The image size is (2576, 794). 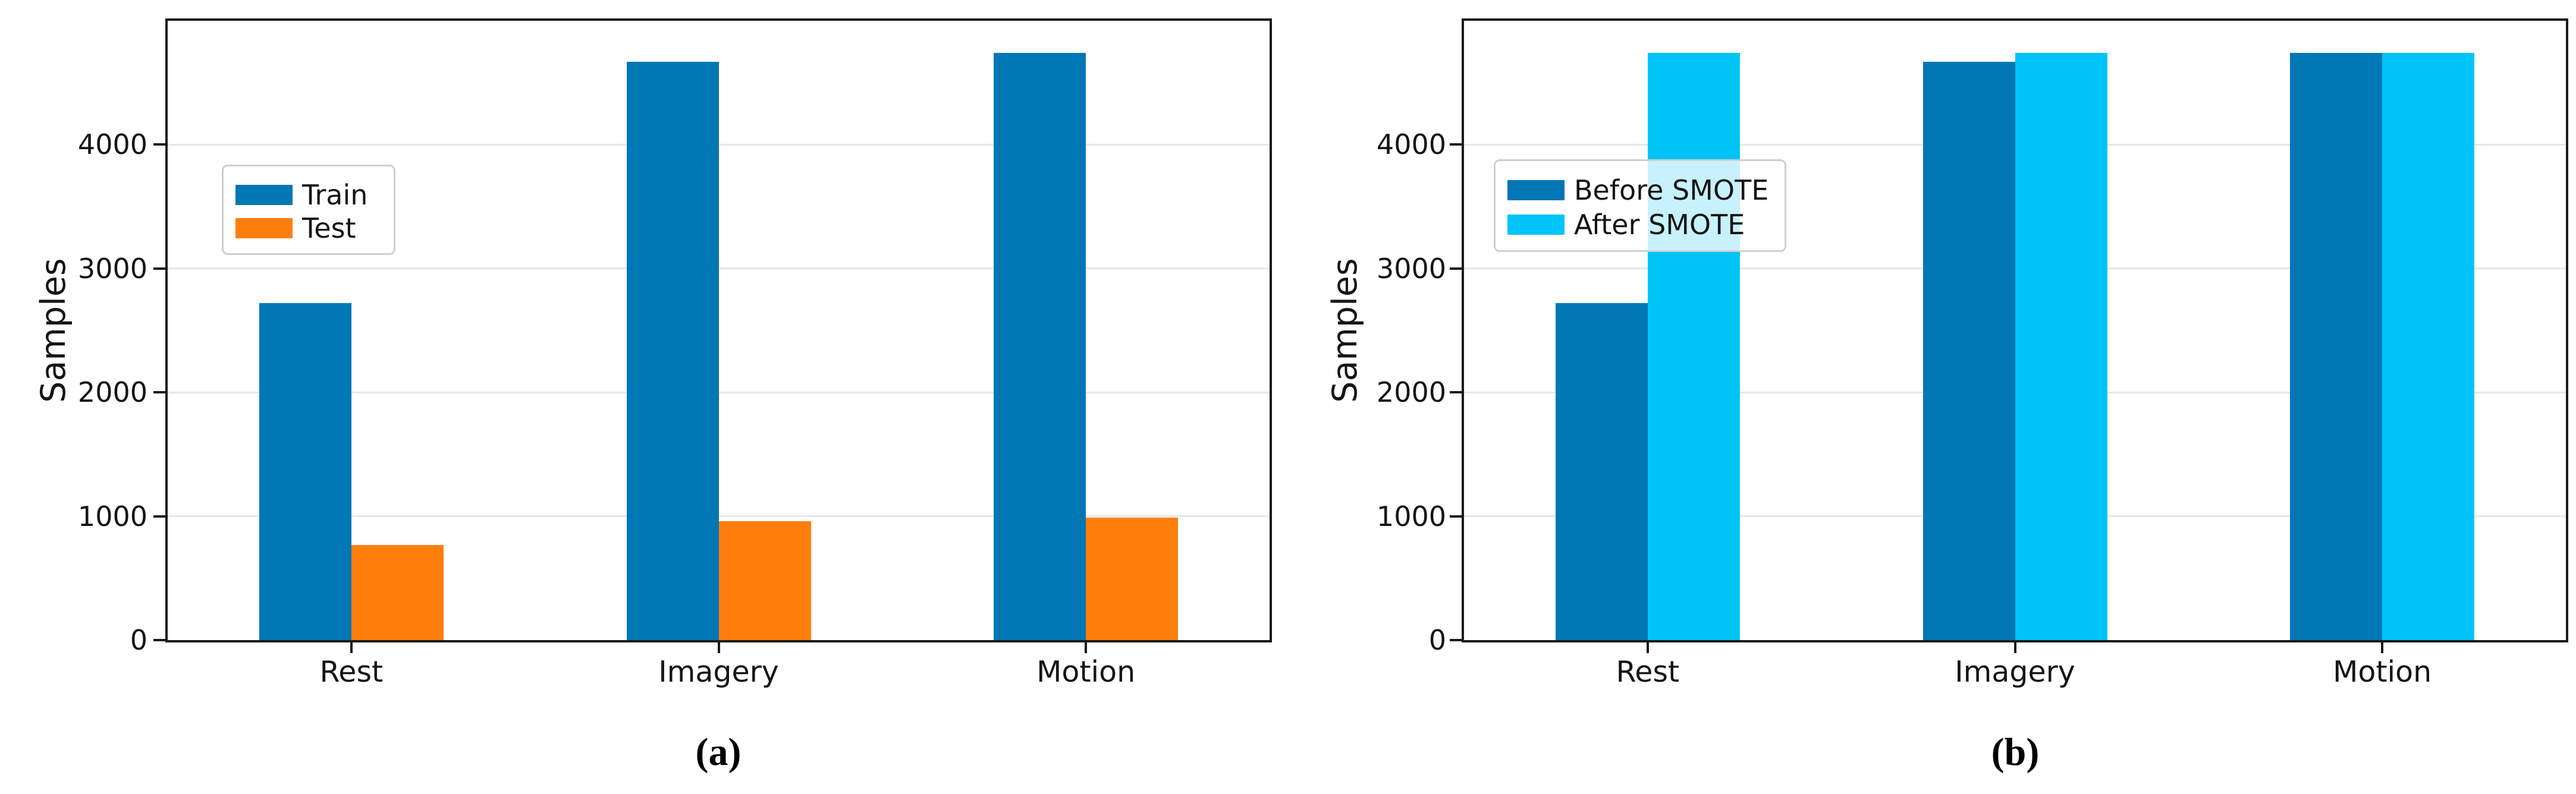 What do you see at coordinates (672, 350) in the screenshot?
I see `bar-train-imagery` at bounding box center [672, 350].